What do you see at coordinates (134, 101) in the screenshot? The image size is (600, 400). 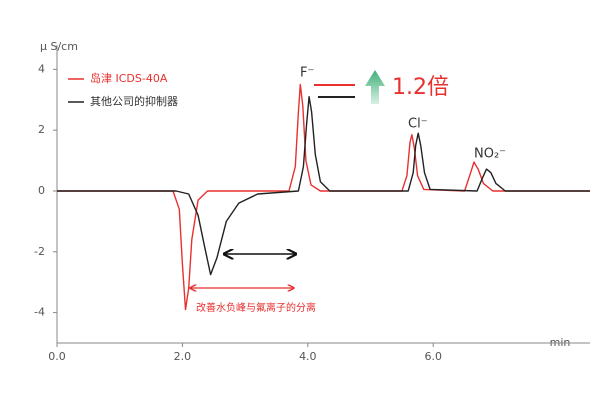 I see `legend-label: 其他公司的抑制器` at bounding box center [134, 101].